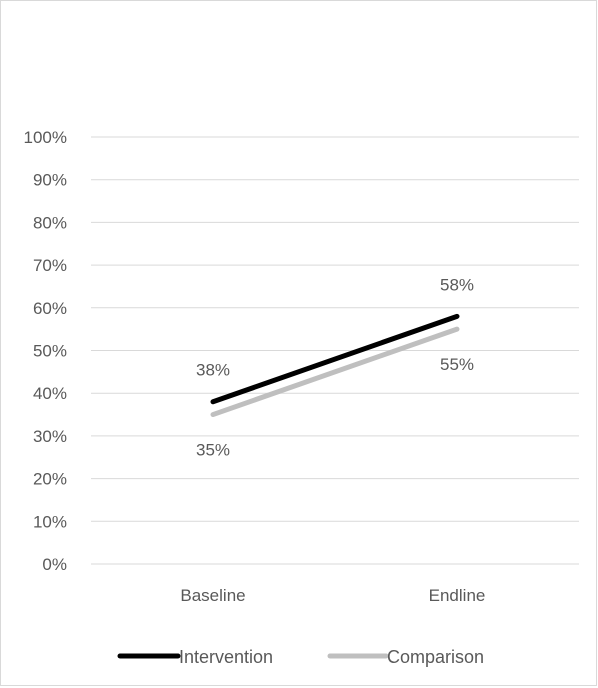 This screenshot has width=598, height=688. What do you see at coordinates (54, 564) in the screenshot?
I see `y-tick-label: 0%` at bounding box center [54, 564].